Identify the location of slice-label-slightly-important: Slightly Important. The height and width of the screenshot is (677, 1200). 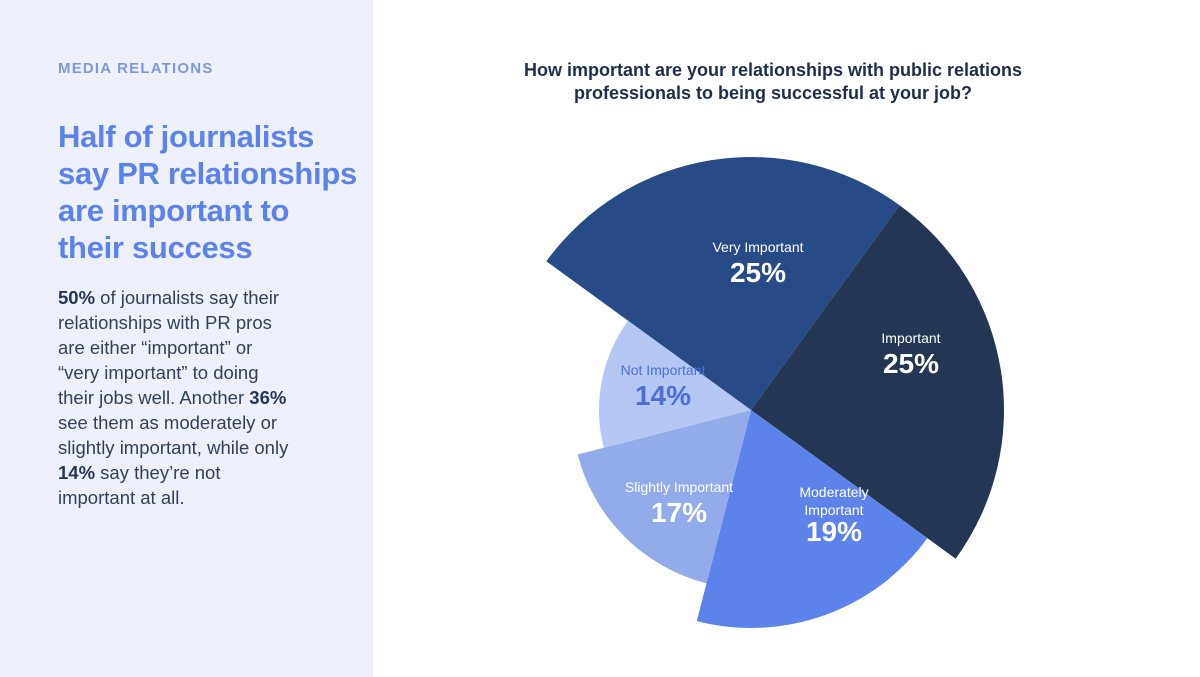
(679, 487).